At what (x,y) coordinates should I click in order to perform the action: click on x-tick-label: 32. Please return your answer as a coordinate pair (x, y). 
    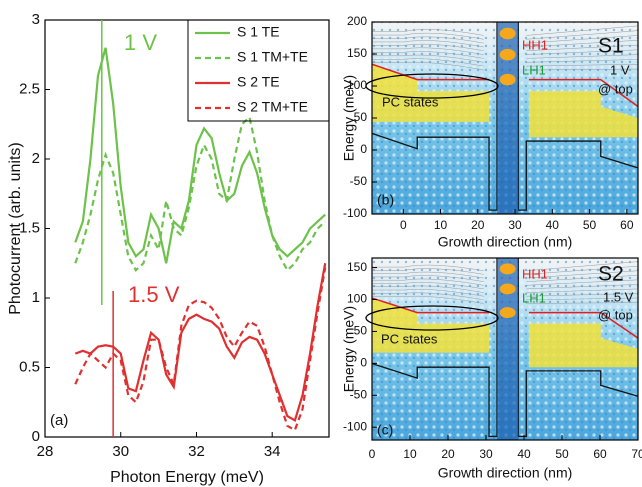
    Looking at the image, I should click on (196, 451).